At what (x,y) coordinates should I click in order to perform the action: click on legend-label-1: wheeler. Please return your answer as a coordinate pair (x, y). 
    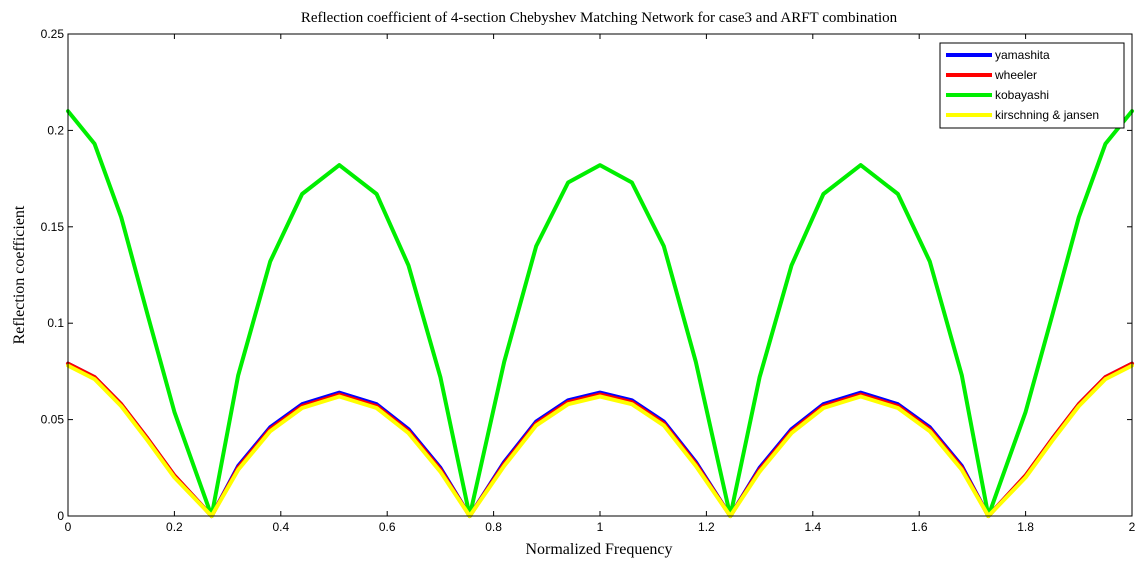
    Looking at the image, I should click on (1015, 75).